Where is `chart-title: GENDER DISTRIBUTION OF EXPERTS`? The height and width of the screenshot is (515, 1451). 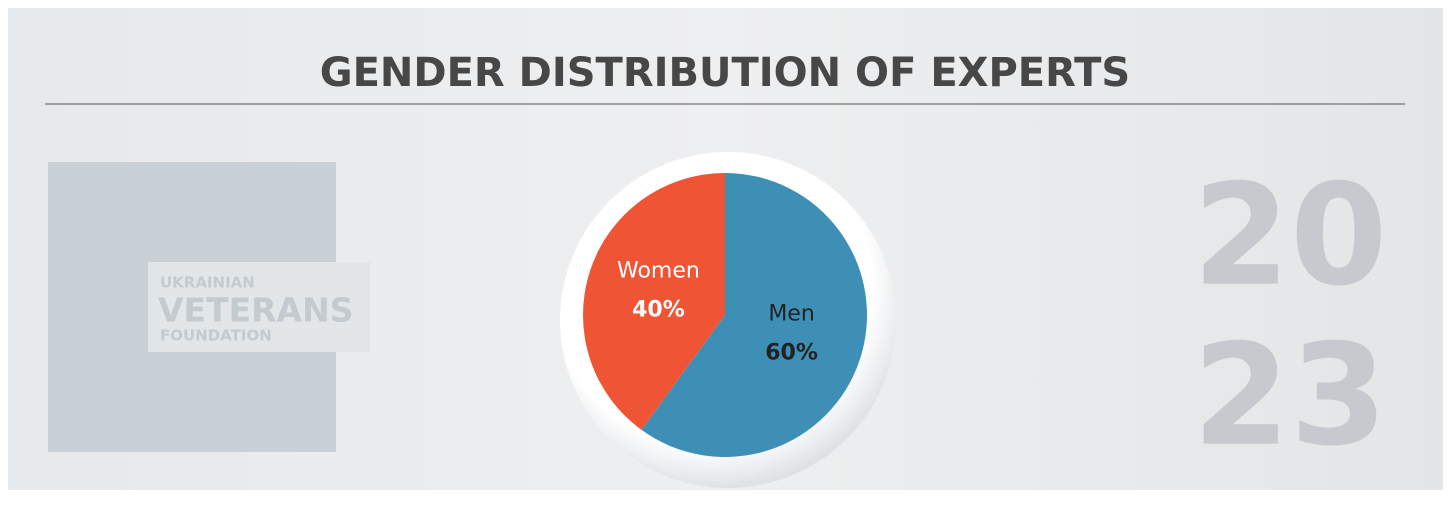 chart-title: GENDER DISTRIBUTION OF EXPERTS is located at coordinates (725, 73).